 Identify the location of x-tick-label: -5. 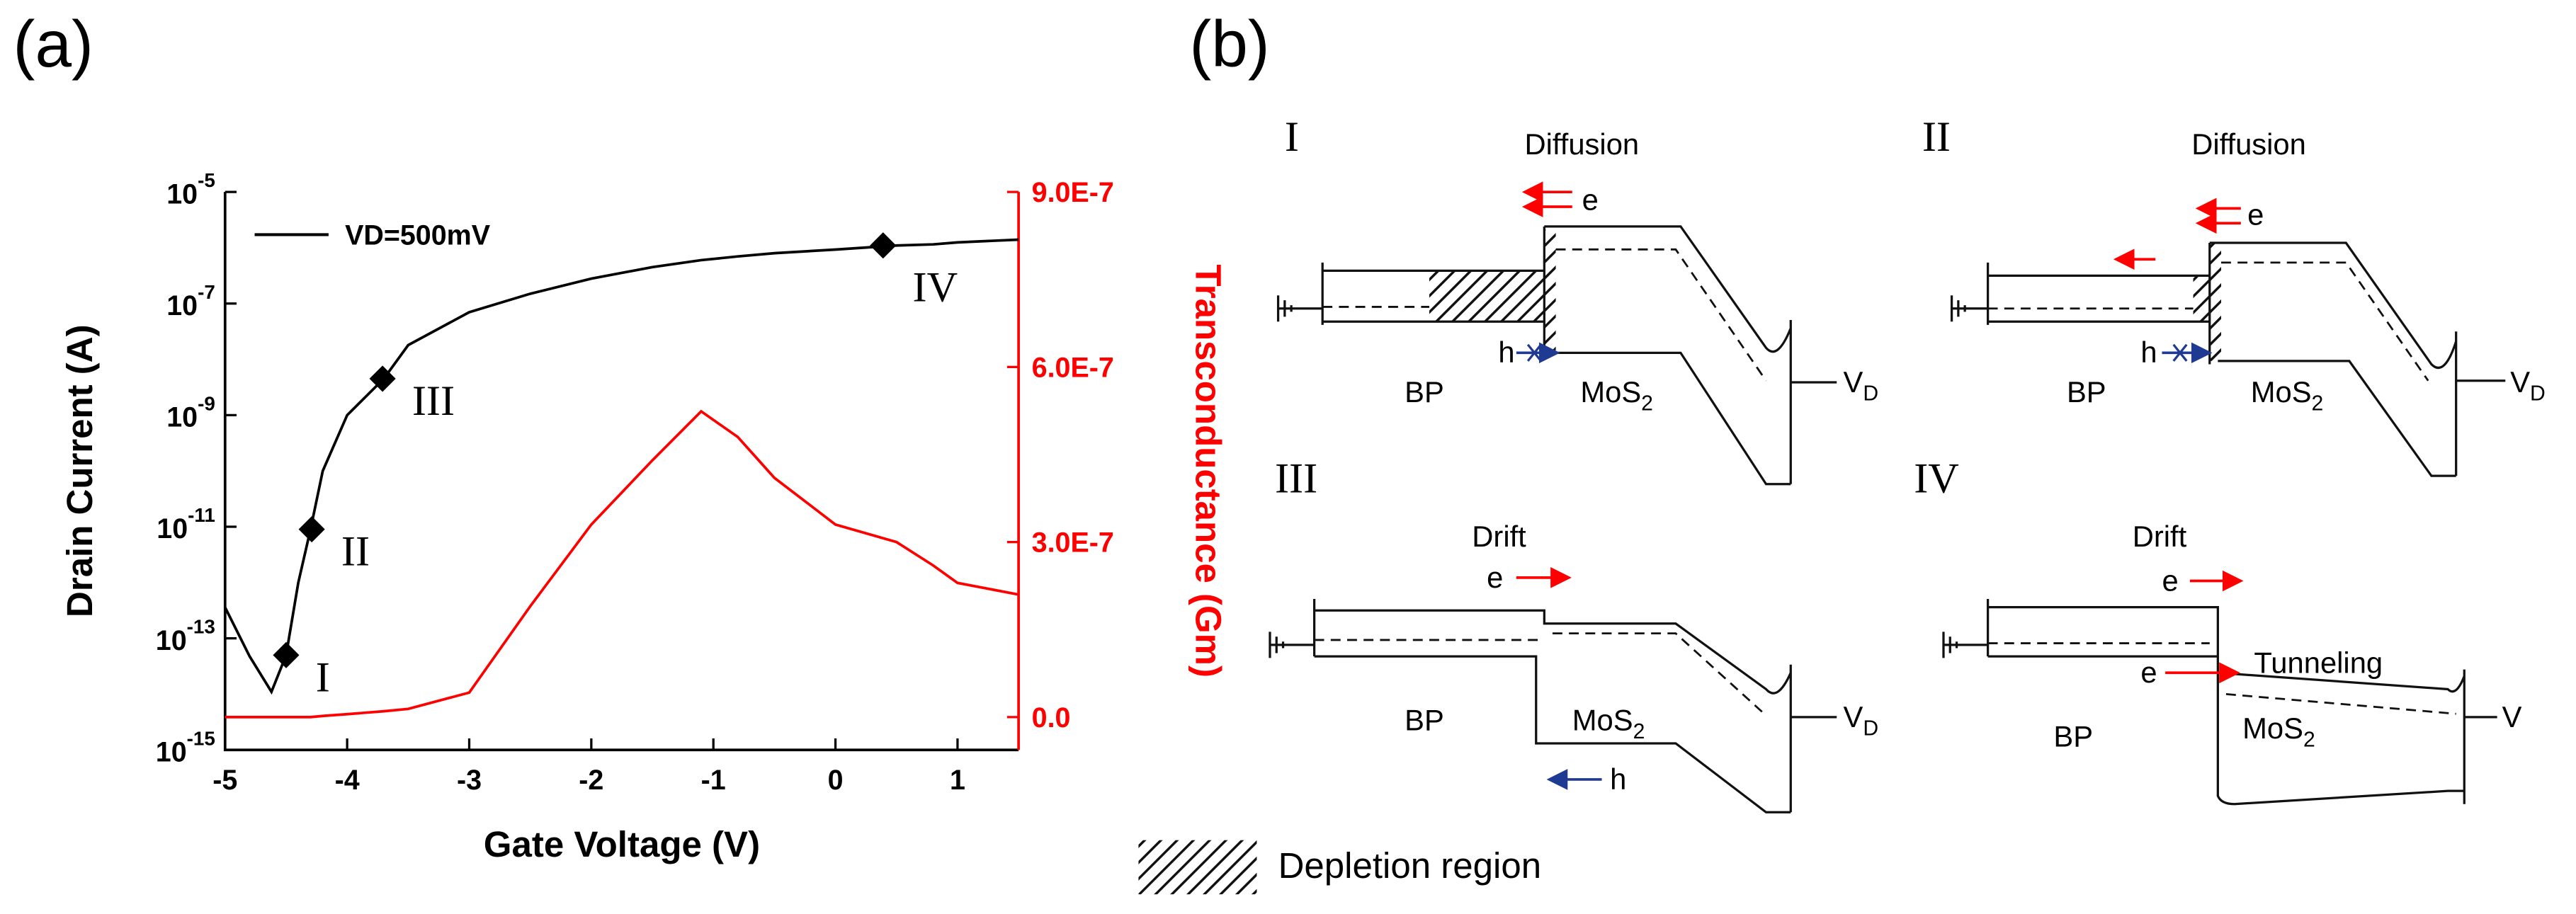
(224, 780).